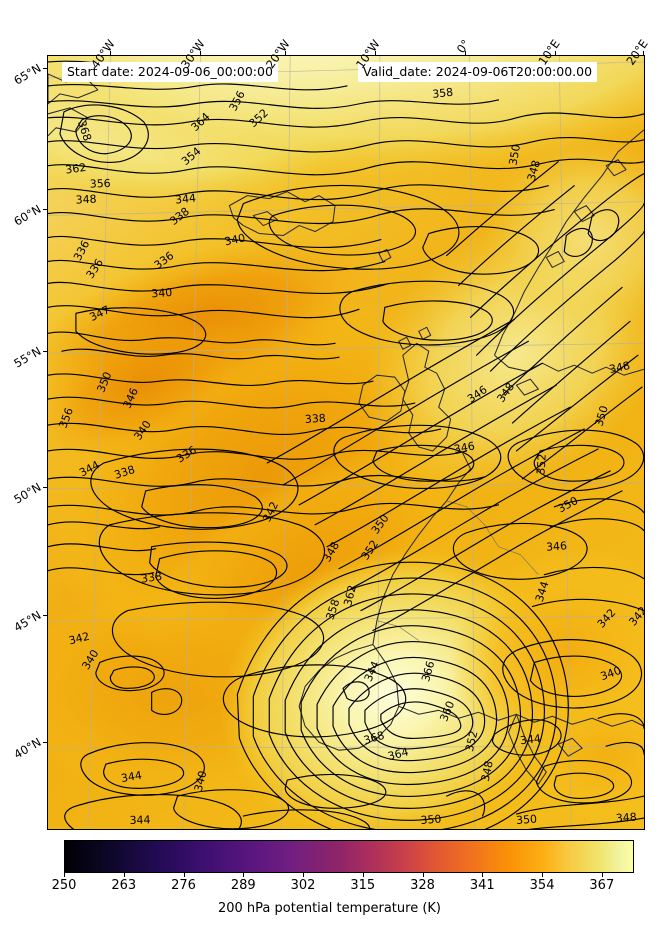  I want to click on colorbar-ticklabel-7: 341, so click(482, 885).